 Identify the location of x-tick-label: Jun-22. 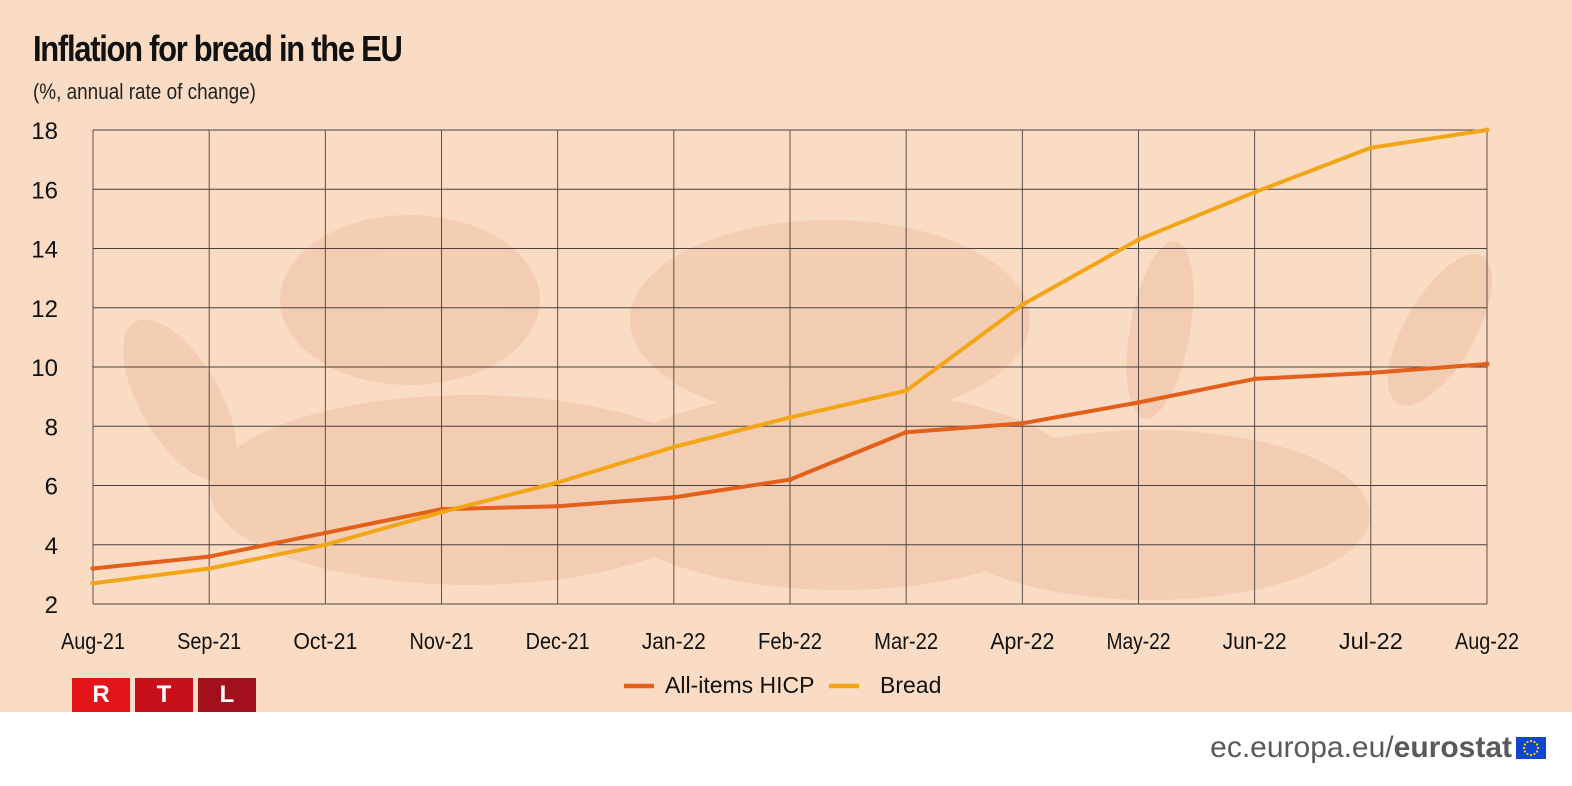
(1255, 641).